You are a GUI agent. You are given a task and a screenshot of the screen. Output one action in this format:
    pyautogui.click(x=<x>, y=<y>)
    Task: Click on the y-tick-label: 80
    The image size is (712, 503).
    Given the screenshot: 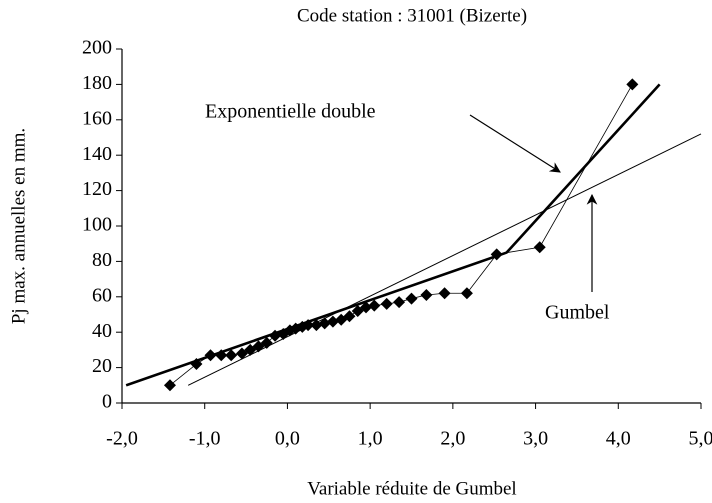 What is the action you would take?
    pyautogui.click(x=102, y=260)
    